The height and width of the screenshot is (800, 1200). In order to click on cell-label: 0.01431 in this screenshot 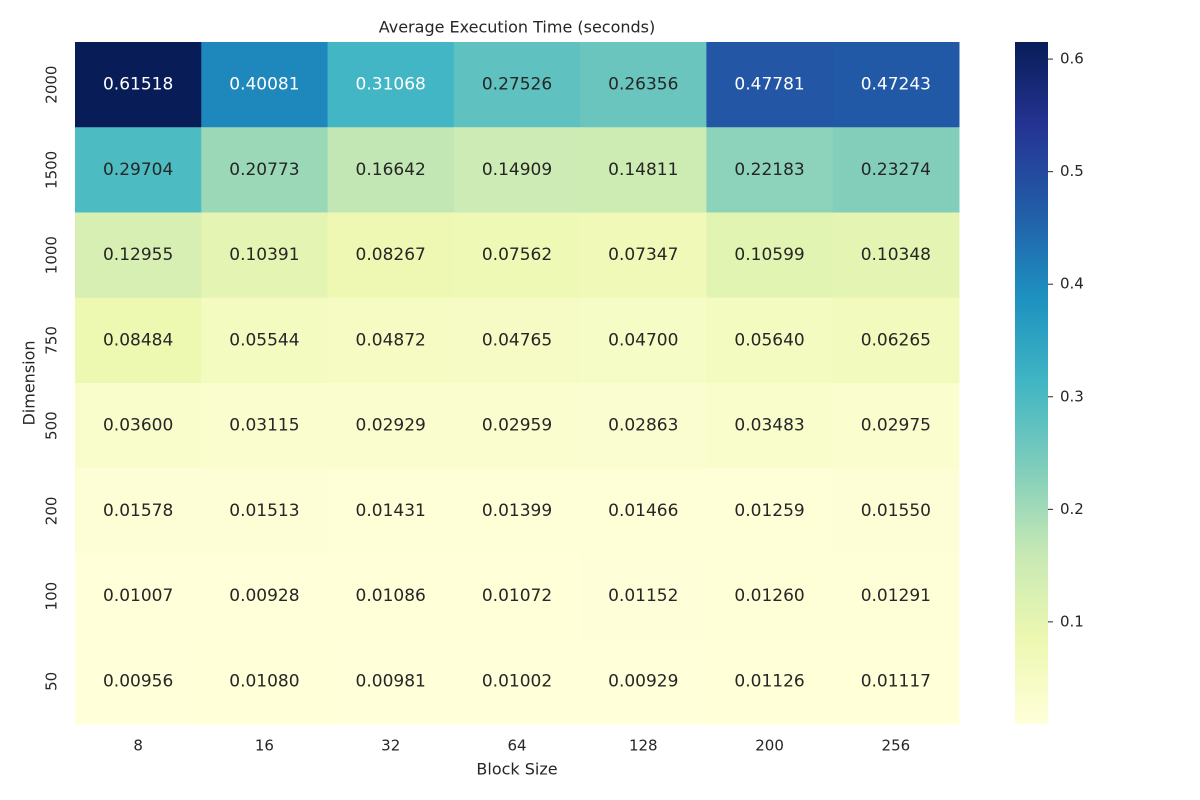, I will do `click(391, 511)`.